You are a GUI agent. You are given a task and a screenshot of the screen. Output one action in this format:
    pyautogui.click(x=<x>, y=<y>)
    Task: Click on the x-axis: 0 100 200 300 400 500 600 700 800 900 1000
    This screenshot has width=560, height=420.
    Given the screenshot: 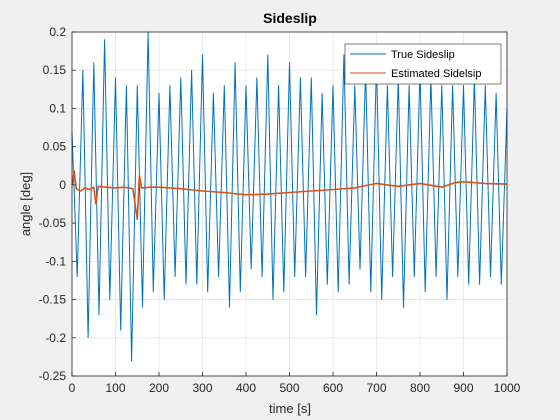 What is the action you would take?
    pyautogui.click(x=295, y=383)
    